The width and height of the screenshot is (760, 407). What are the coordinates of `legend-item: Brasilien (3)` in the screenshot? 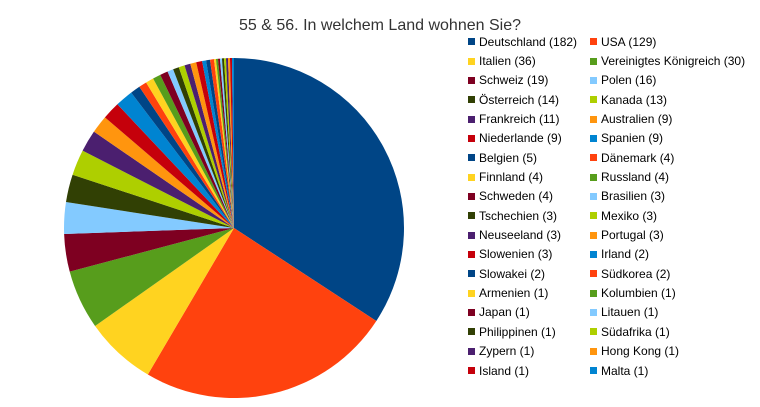 It's located at (670, 196).